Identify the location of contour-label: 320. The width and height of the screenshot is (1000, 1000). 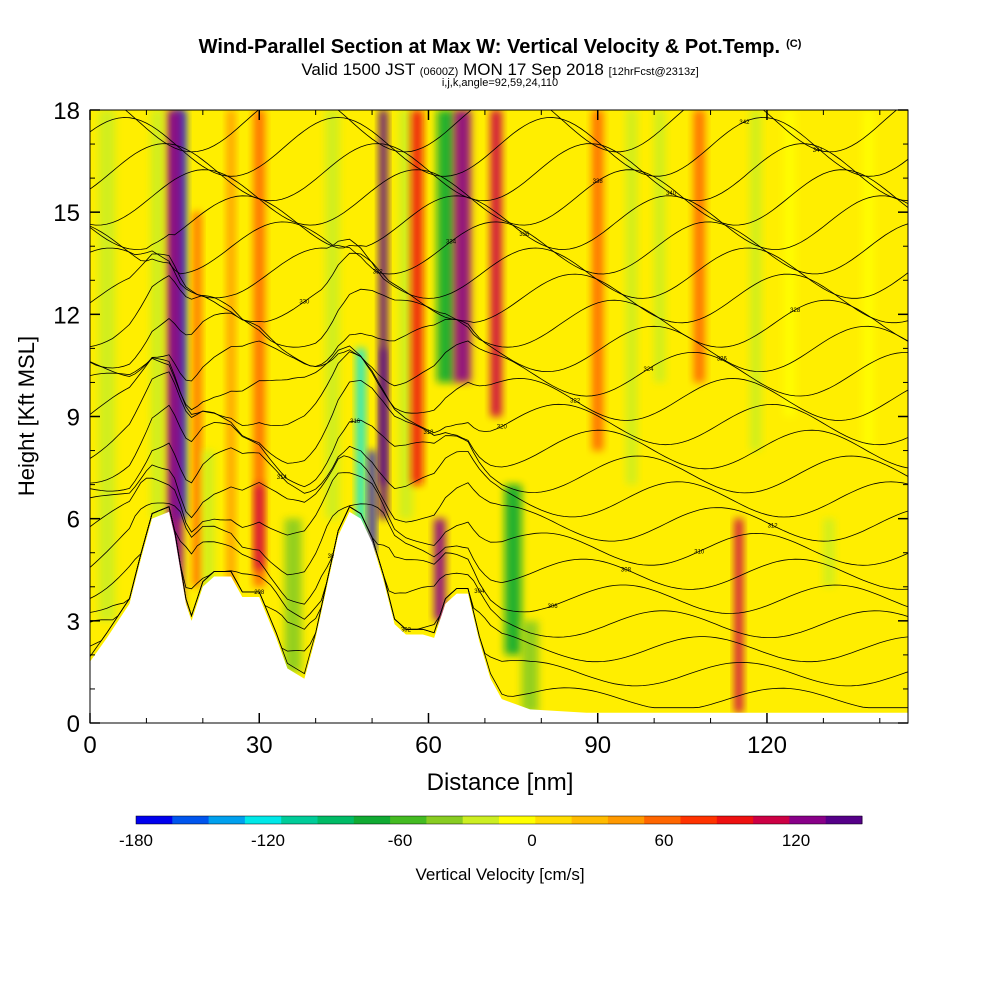
(502, 428).